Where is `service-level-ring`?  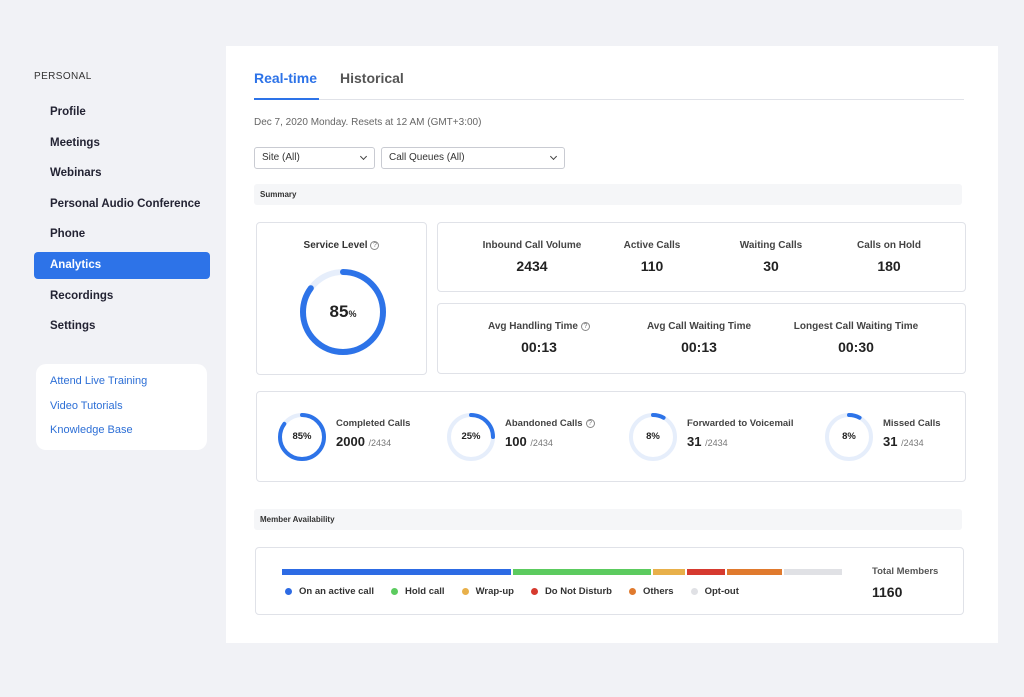
service-level-ring is located at coordinates (343, 312).